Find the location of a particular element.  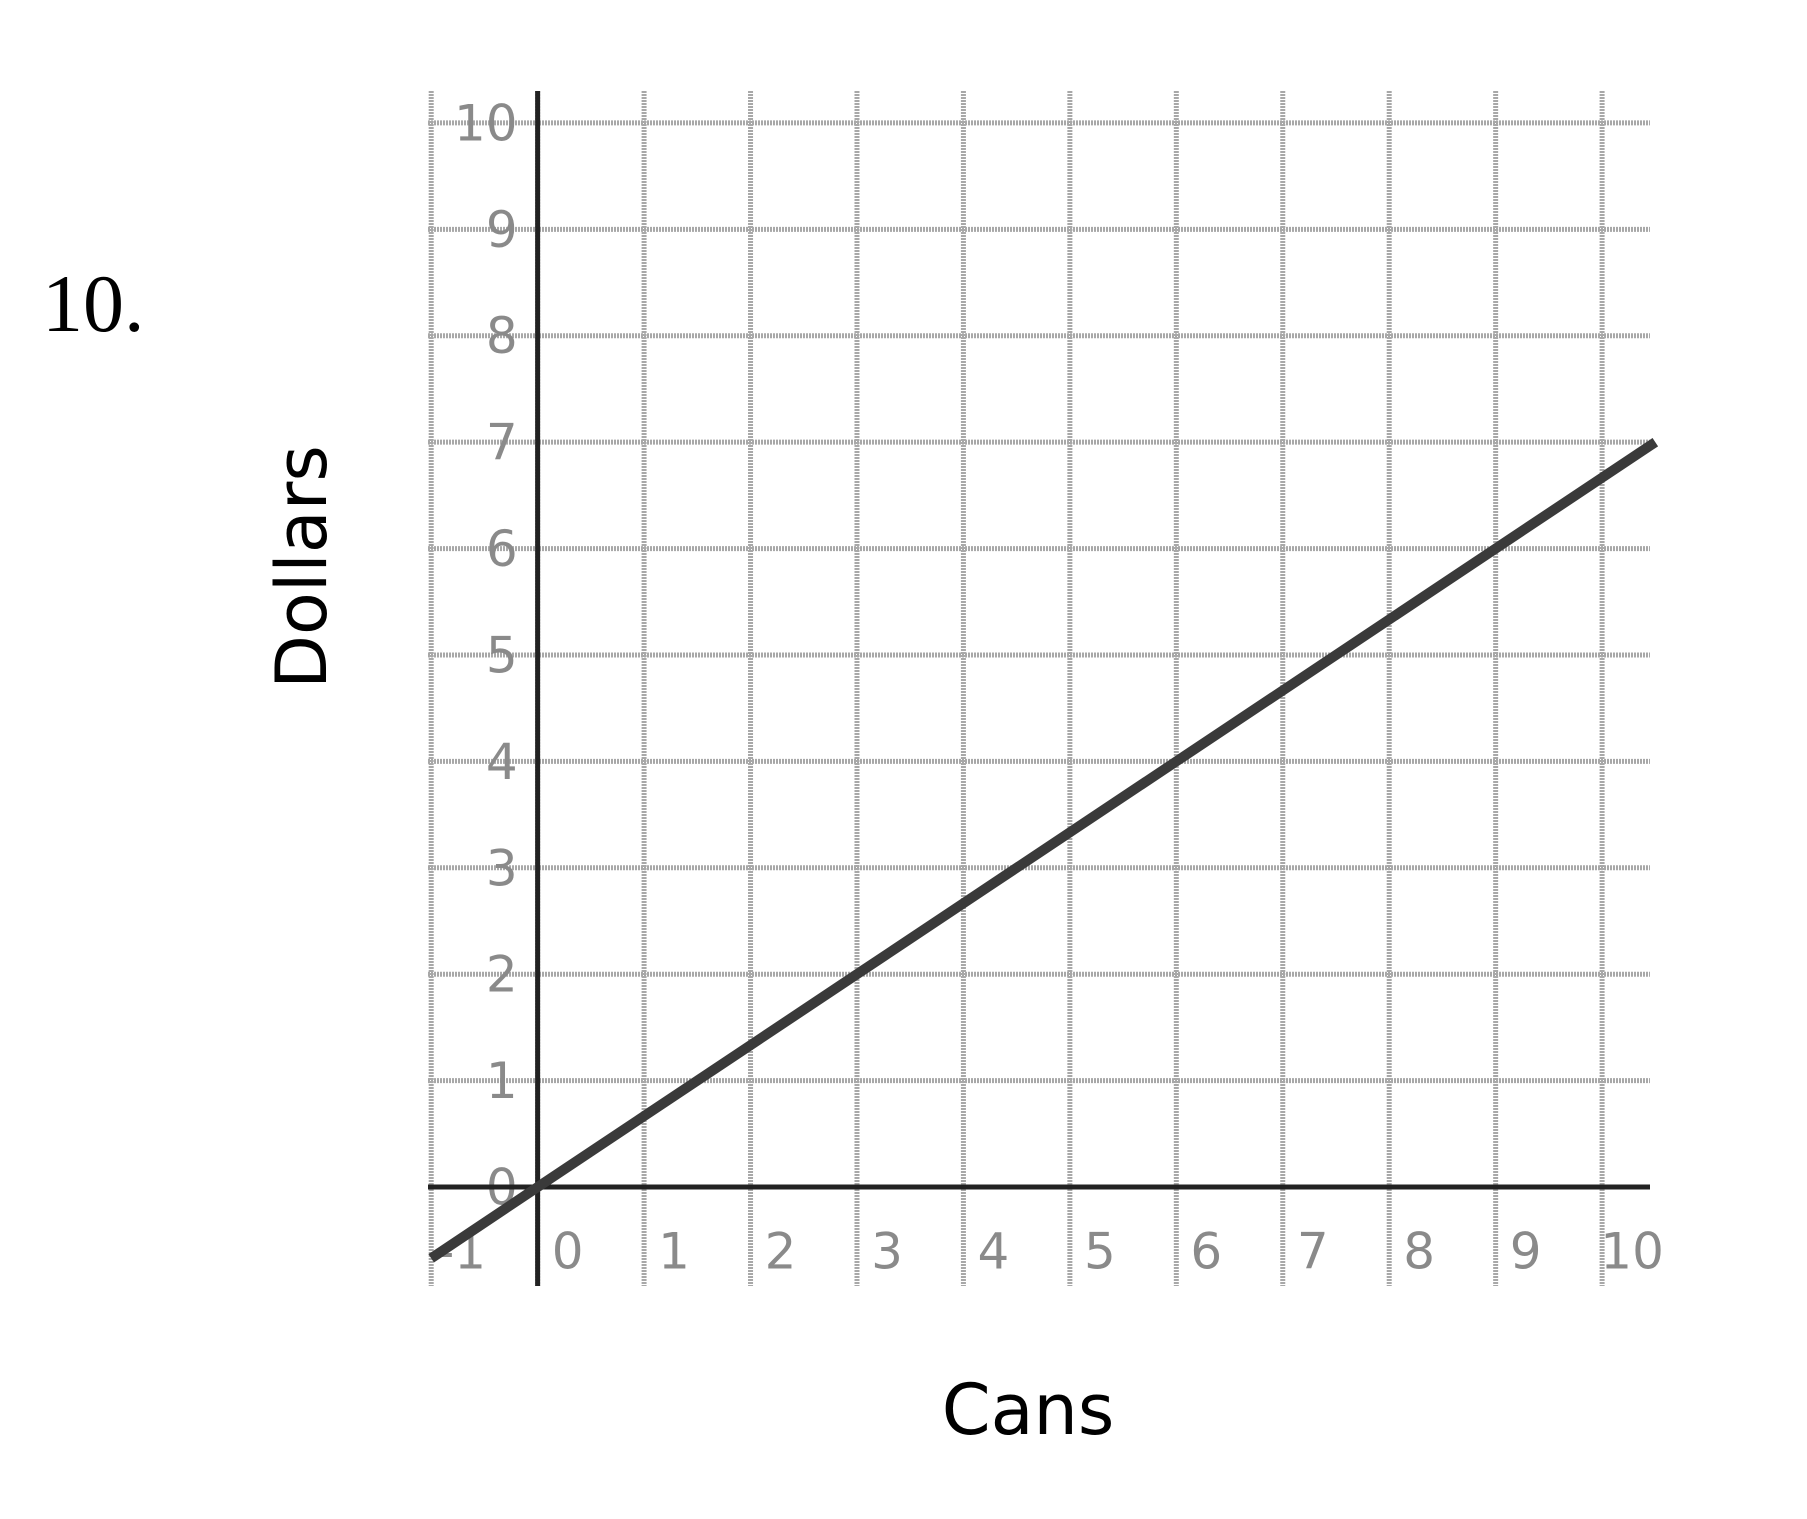

x-tick-label: 9 is located at coordinates (1526, 1252).